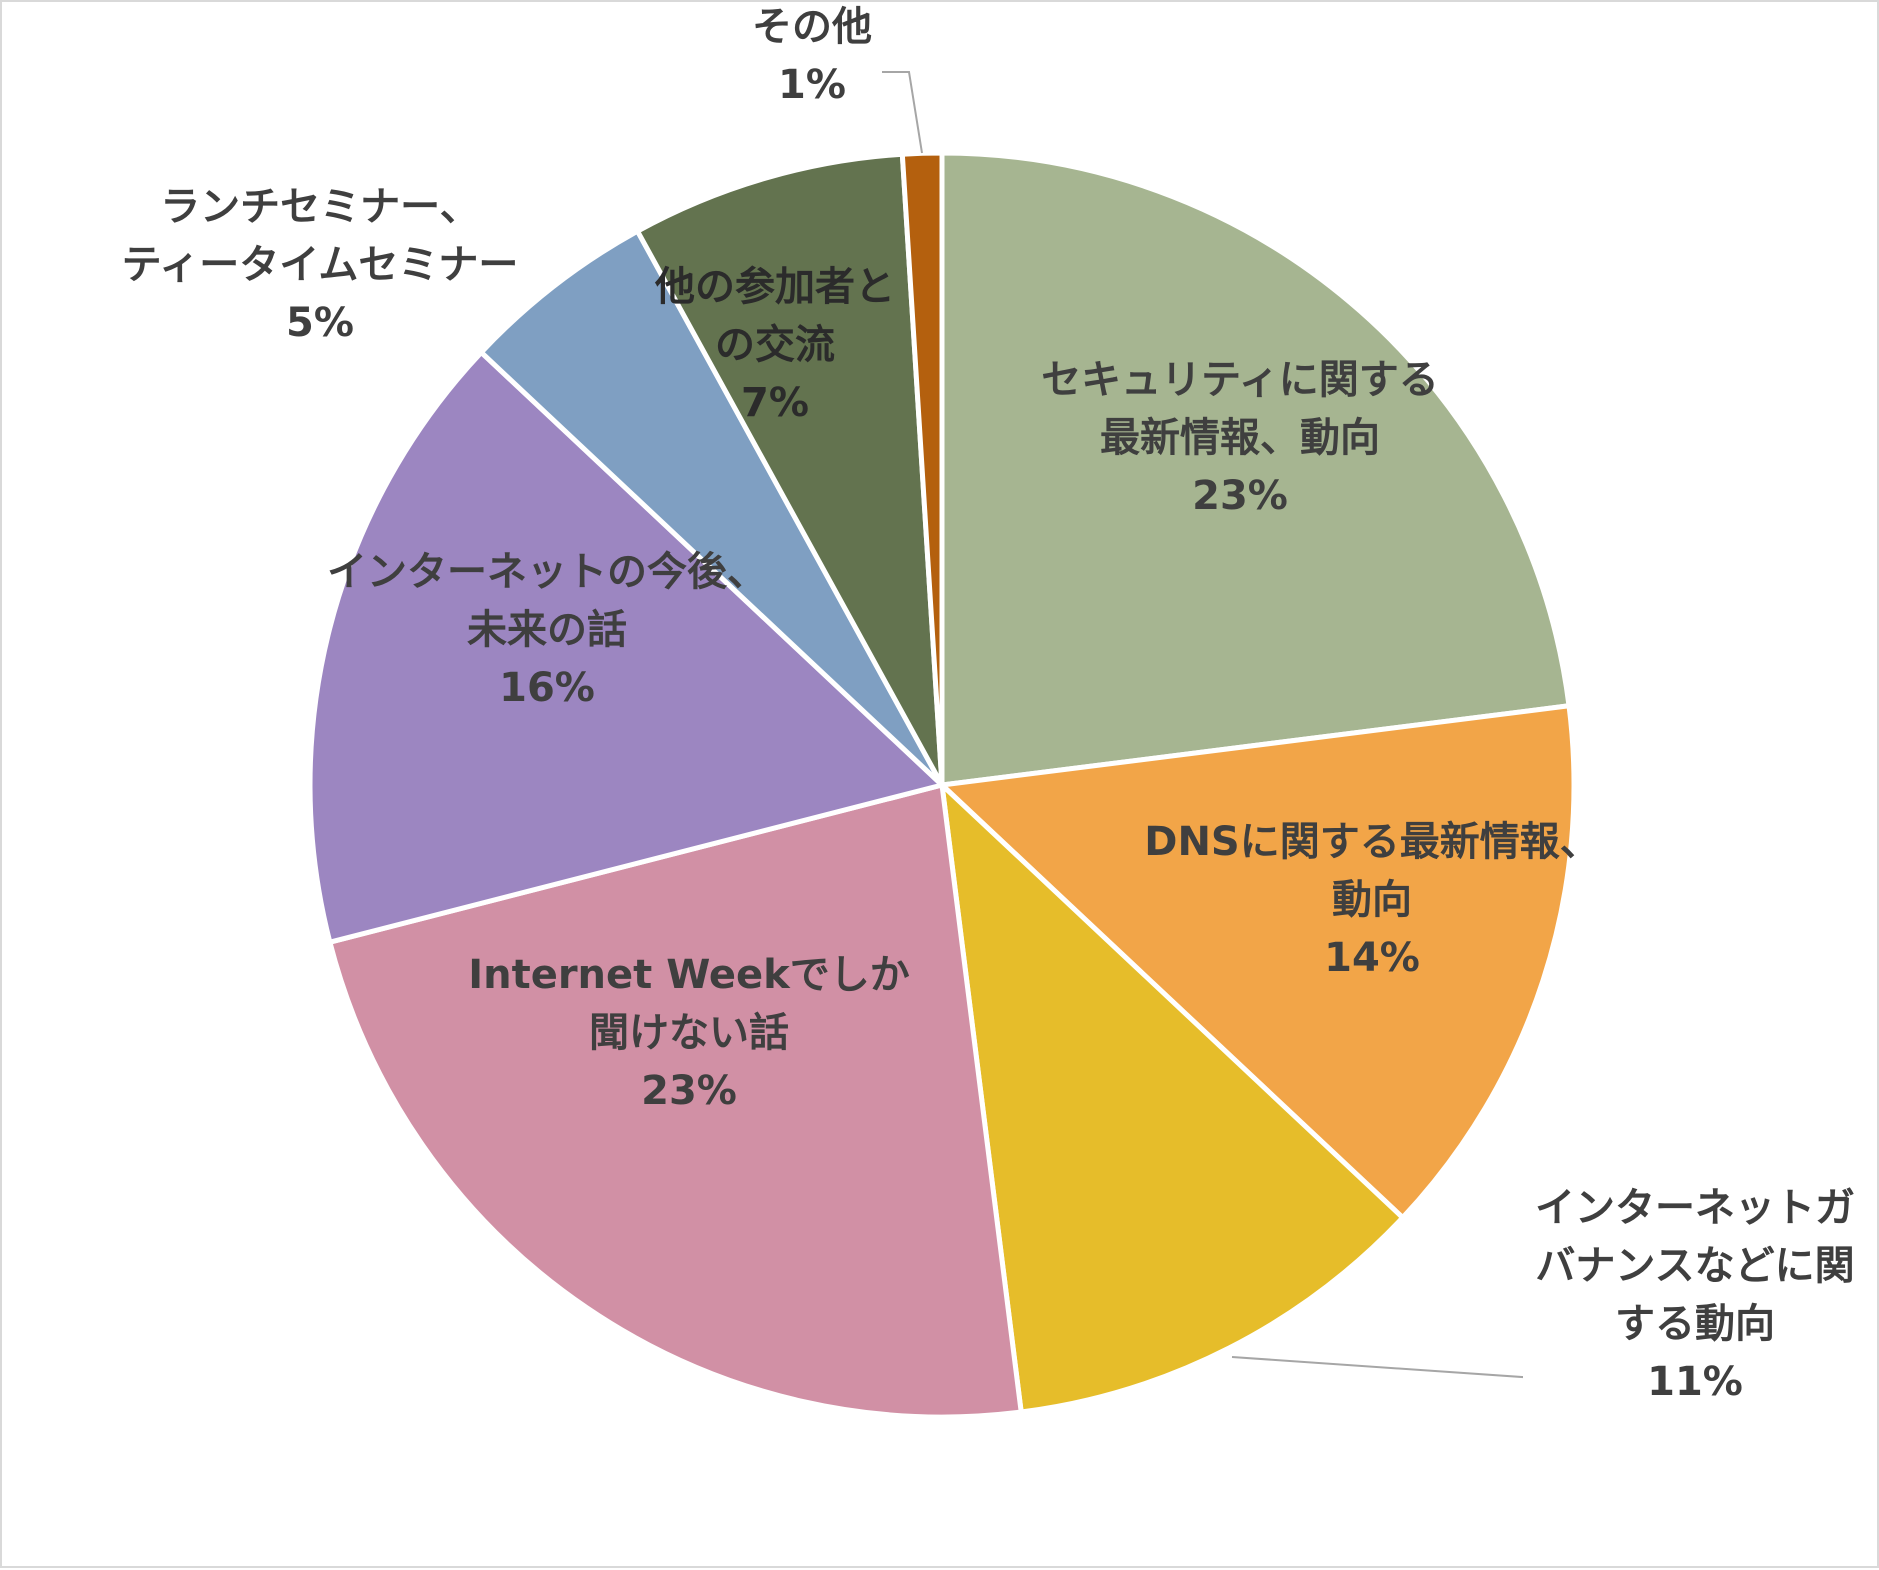 The image size is (1879, 1570). I want to click on slice-category-label: する動向, so click(1695, 1324).